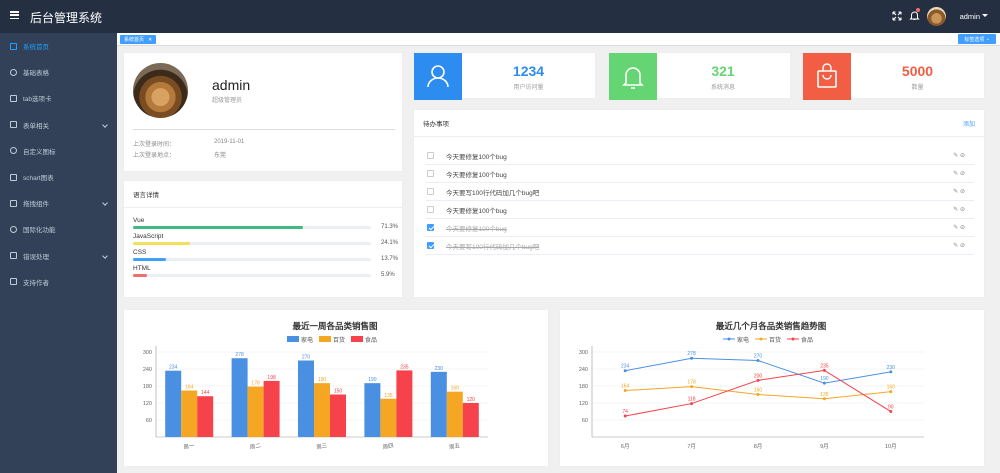 Image resolution: width=1000 pixels, height=473 pixels. I want to click on sidebar-item-5: schart图表, so click(58, 177).